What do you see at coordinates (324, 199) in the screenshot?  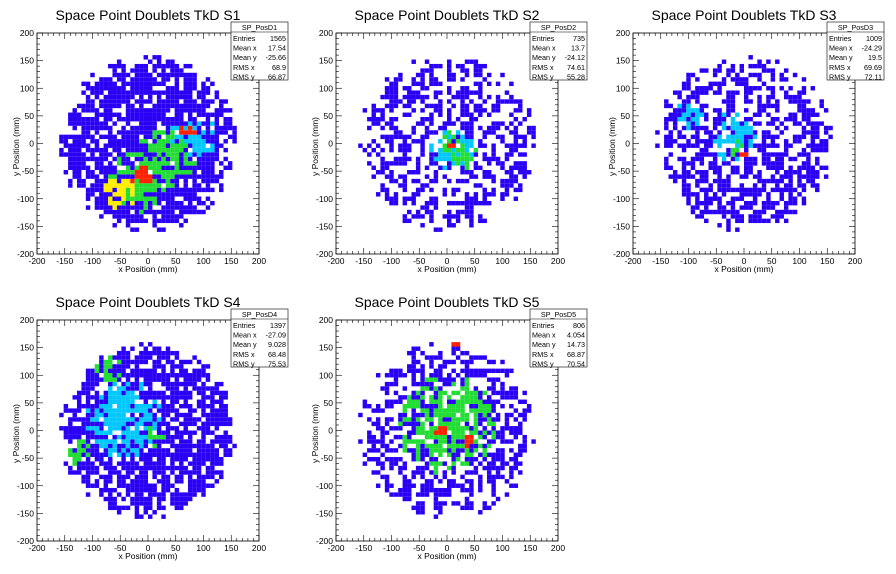 I see `y-tick-label: -100` at bounding box center [324, 199].